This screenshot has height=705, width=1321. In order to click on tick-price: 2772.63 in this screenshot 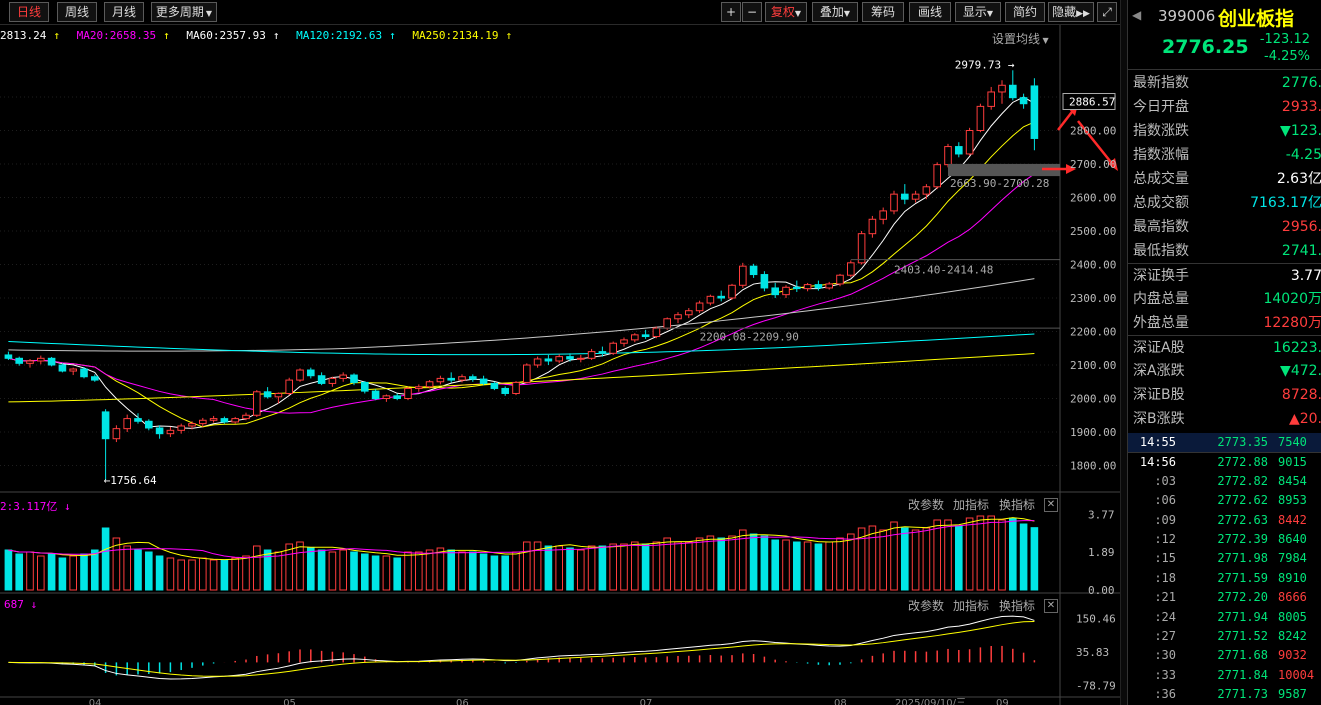, I will do `click(1242, 519)`.